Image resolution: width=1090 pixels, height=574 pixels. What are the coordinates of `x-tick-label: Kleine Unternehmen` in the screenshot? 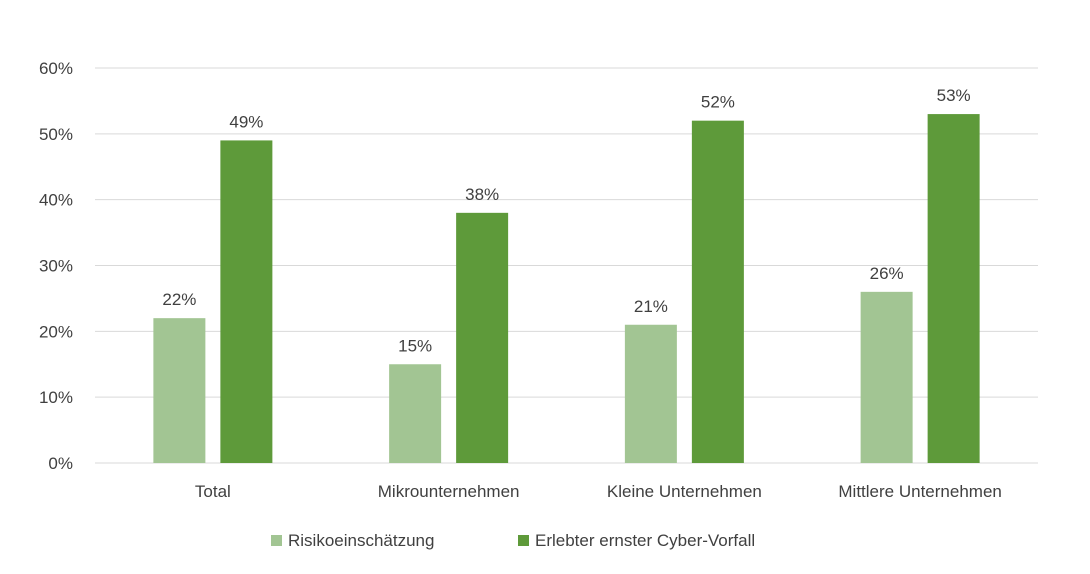 It's located at (684, 491).